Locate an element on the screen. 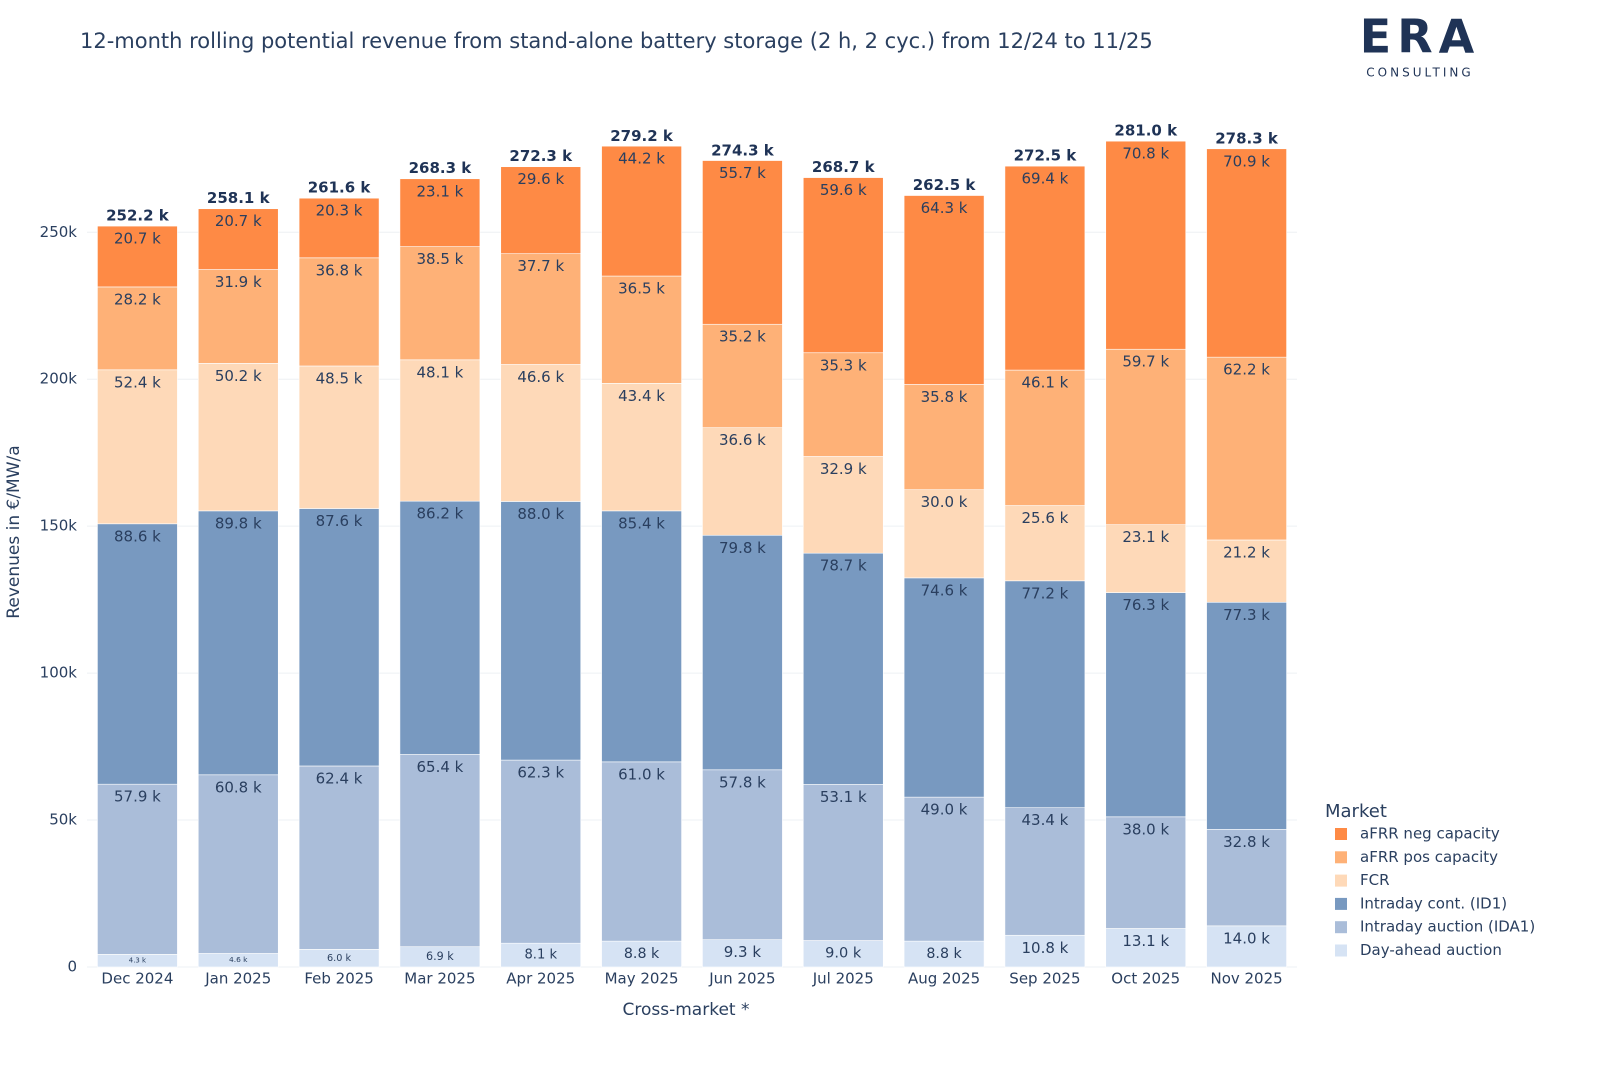 This screenshot has height=1067, width=1600. data-label: 76.3 k is located at coordinates (1145, 605).